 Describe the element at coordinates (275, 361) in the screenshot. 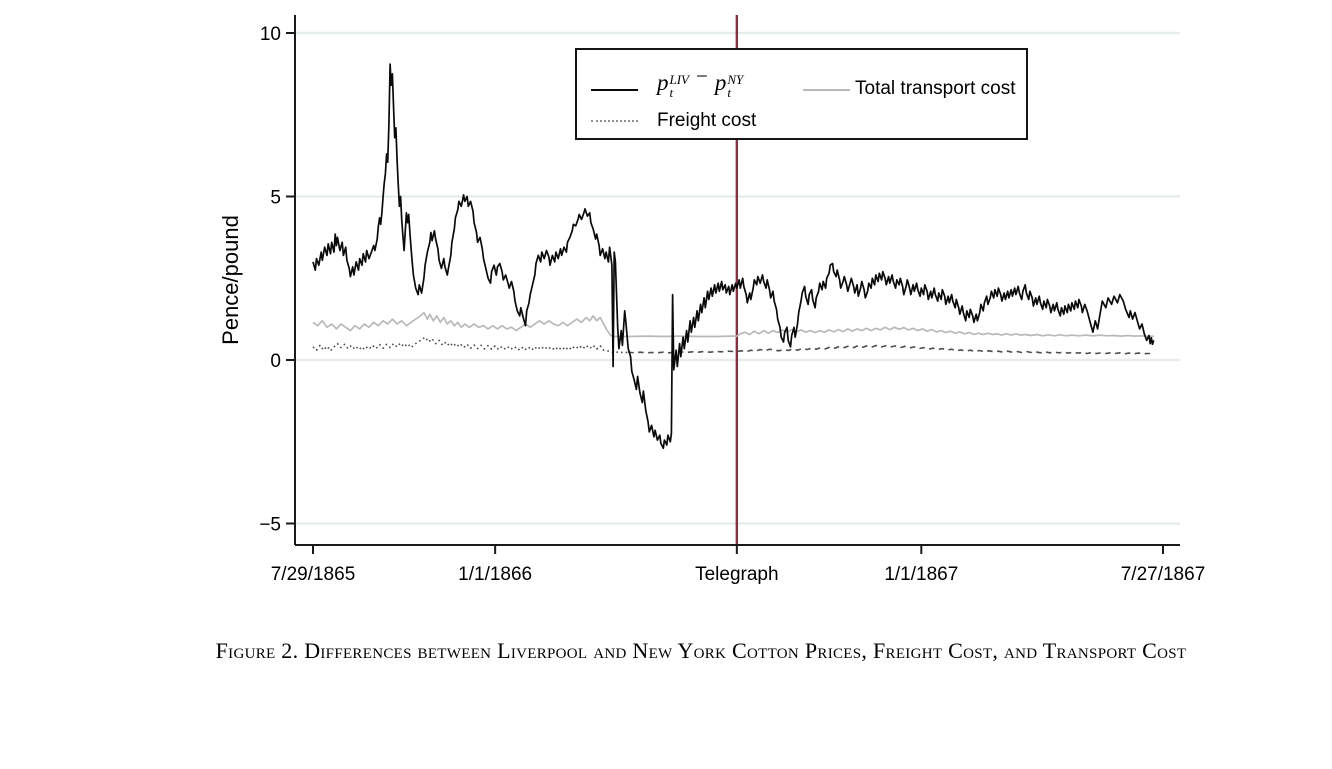

I see `y-tick-label: 0` at that location.